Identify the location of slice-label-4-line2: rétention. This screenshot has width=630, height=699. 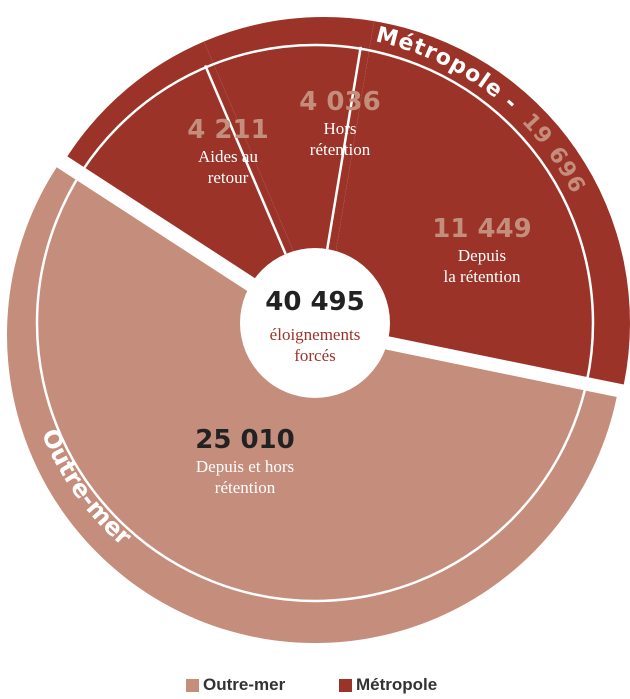
(245, 487).